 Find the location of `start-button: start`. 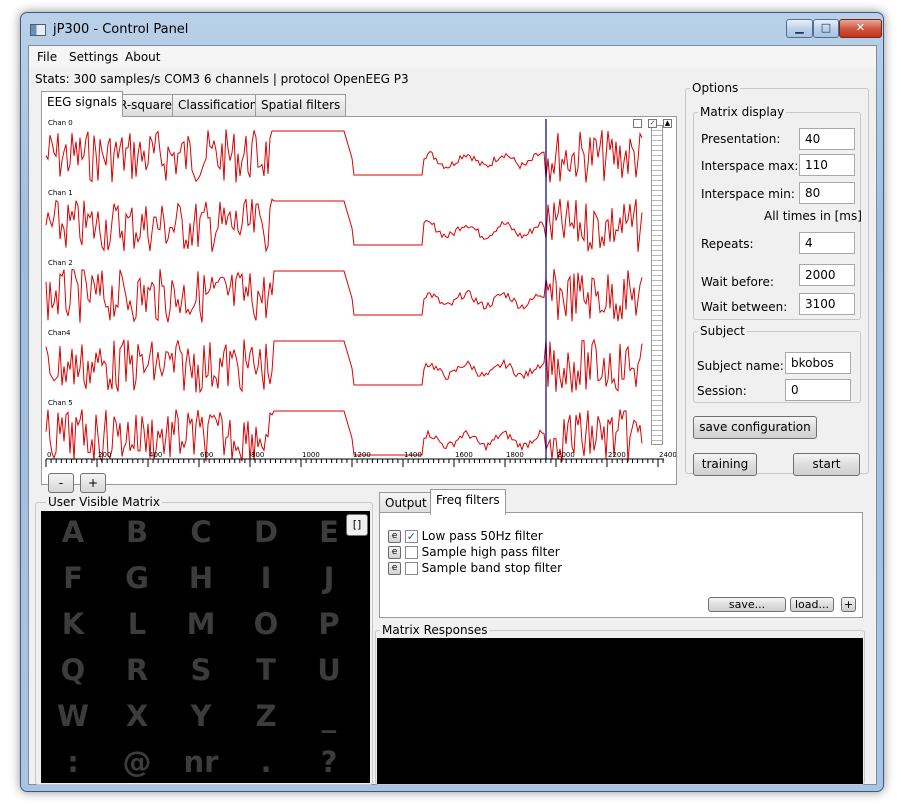

start-button: start is located at coordinates (826, 464).